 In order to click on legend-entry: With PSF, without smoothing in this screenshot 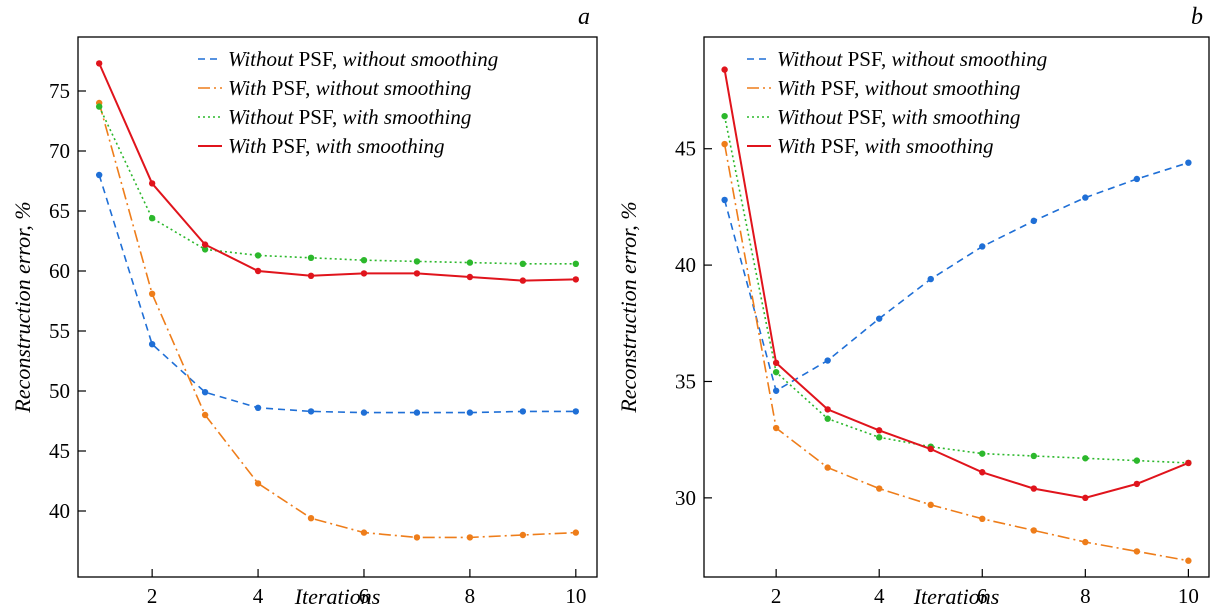, I will do `click(883, 88)`.